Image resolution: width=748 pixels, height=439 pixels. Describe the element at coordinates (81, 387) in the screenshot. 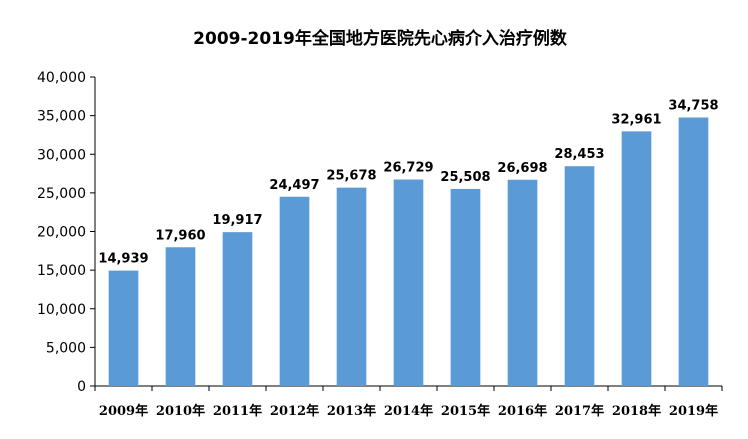

I see `y-tick-label: 0` at that location.